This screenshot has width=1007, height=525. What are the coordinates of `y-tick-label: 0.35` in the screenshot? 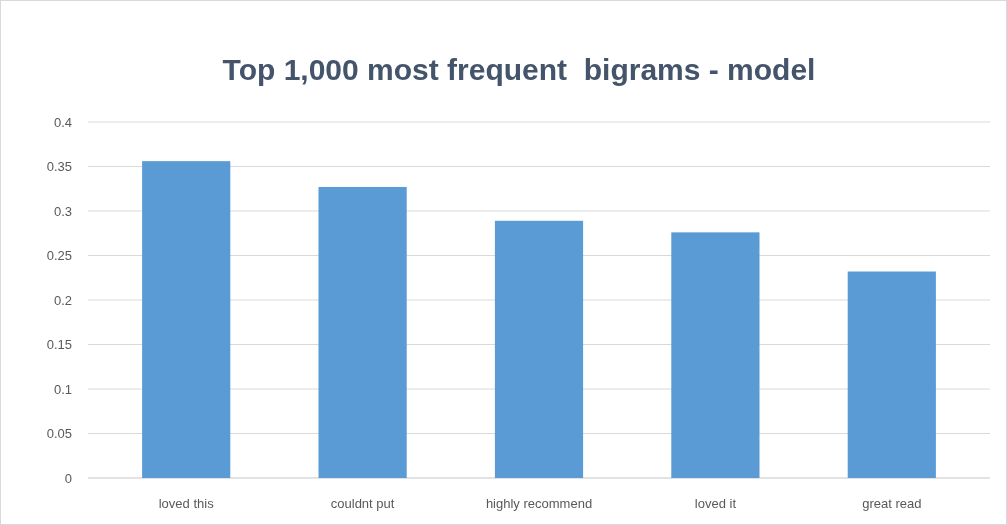 It's located at (59, 167).